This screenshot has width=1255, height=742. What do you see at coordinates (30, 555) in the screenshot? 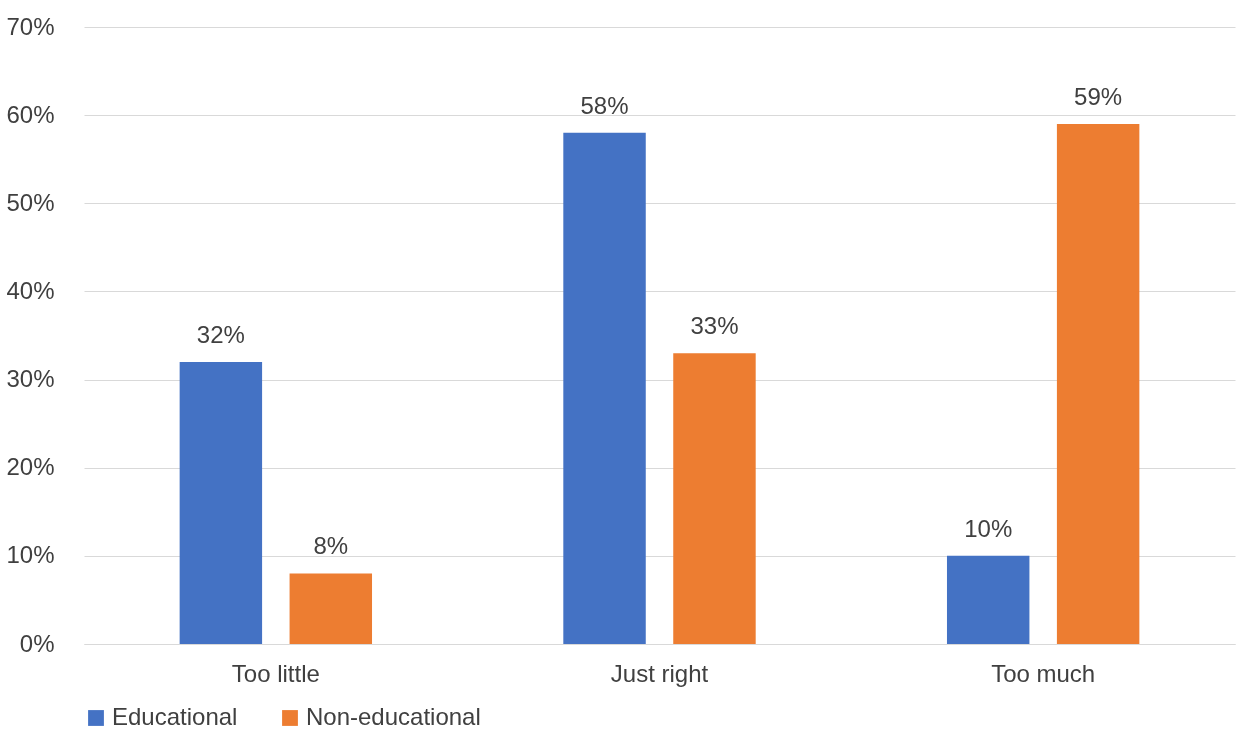
I see `y-tick-label: 10%` at bounding box center [30, 555].